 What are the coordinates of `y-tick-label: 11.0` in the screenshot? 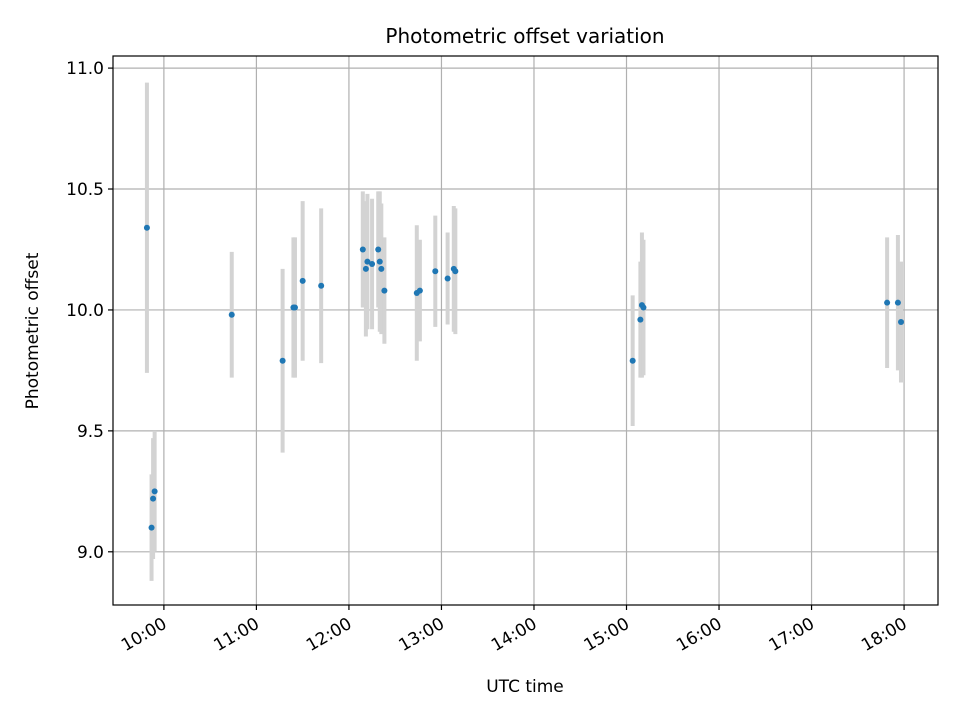 It's located at (85, 69).